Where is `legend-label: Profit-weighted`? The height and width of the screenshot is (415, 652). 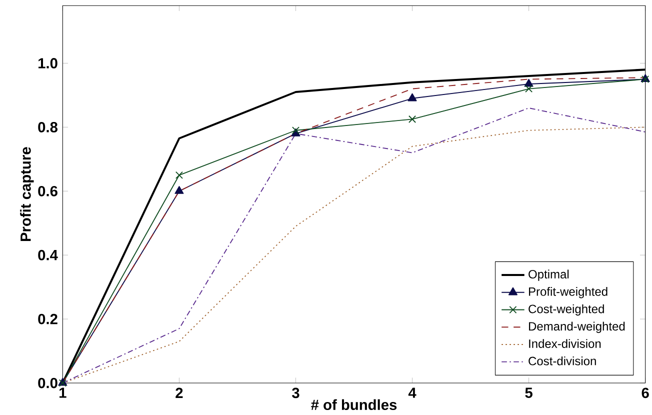
legend-label: Profit-weighted is located at coordinates (568, 292).